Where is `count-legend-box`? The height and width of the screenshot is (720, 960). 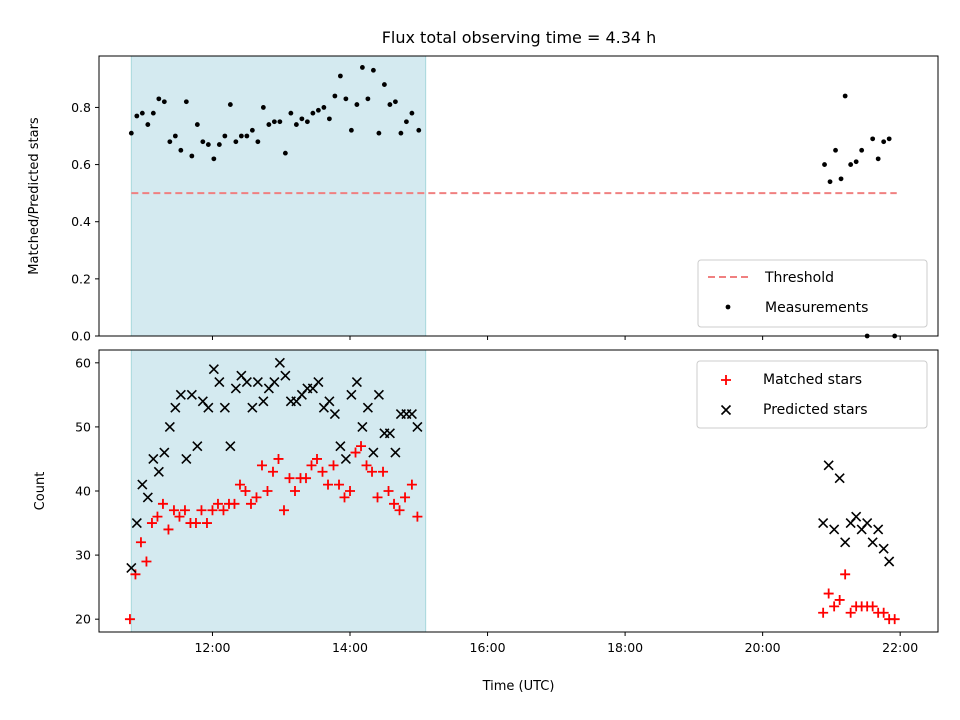
count-legend-box is located at coordinates (812, 394).